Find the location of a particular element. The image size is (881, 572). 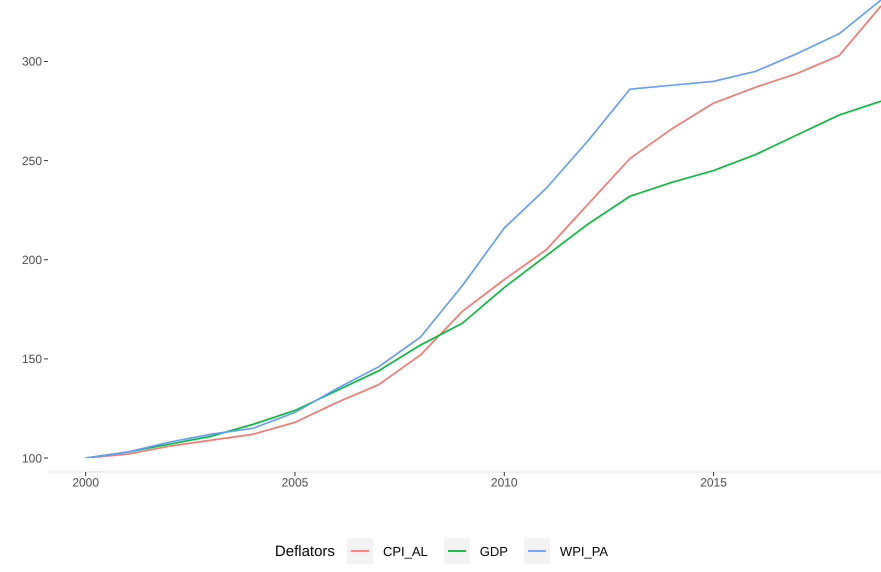

legend-label: GDP is located at coordinates (494, 551).